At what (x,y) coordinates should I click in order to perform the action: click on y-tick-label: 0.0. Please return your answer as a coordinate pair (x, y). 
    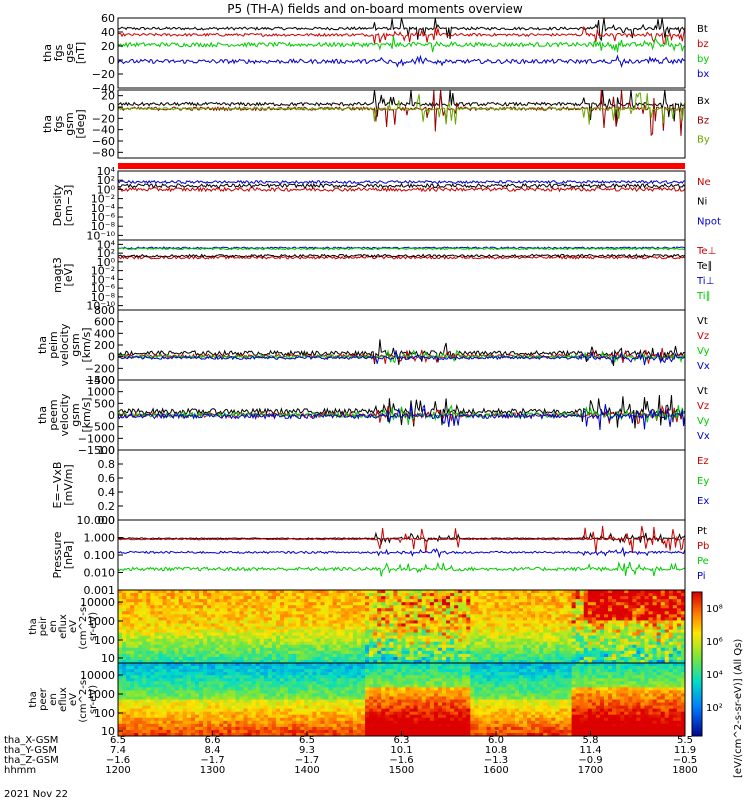
    Looking at the image, I should click on (107, 520).